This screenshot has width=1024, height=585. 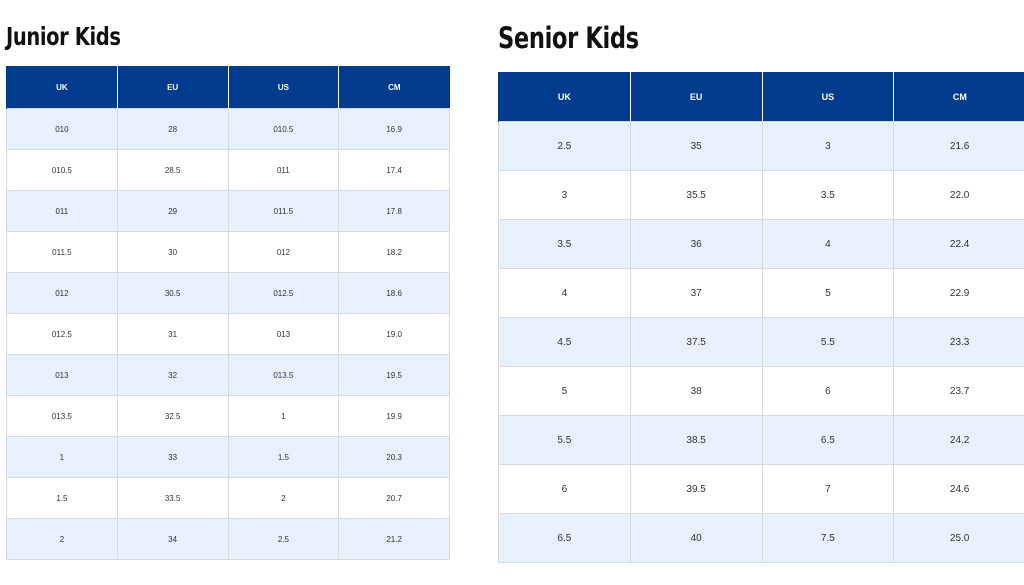 What do you see at coordinates (62, 211) in the screenshot?
I see `cell-uk: 011` at bounding box center [62, 211].